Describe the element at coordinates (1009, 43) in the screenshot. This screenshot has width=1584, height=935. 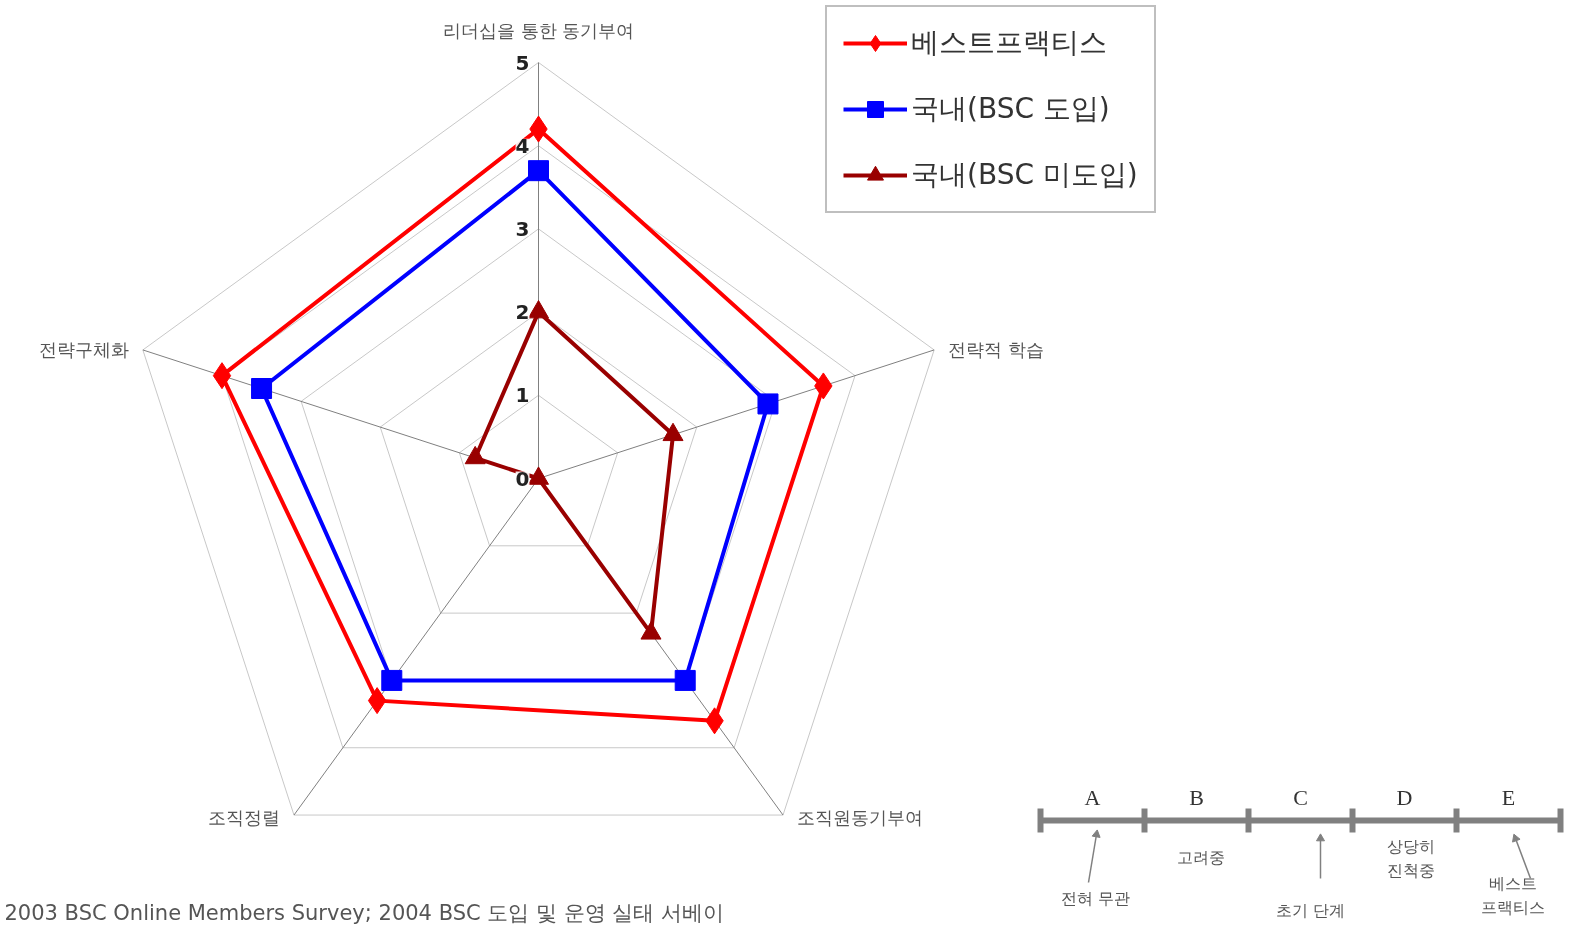
I see `legend-label: 베스트프랙티스` at that location.